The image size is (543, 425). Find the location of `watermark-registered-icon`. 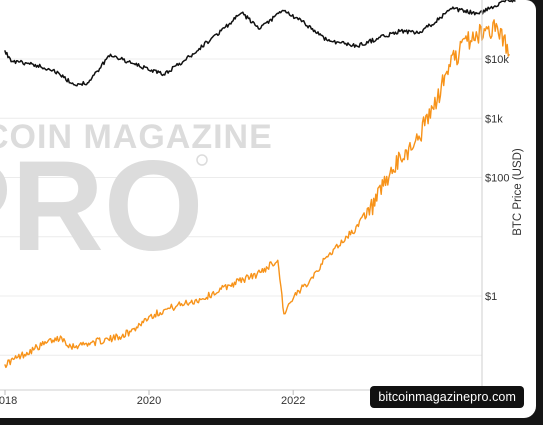

watermark-registered-icon is located at coordinates (202, 160).